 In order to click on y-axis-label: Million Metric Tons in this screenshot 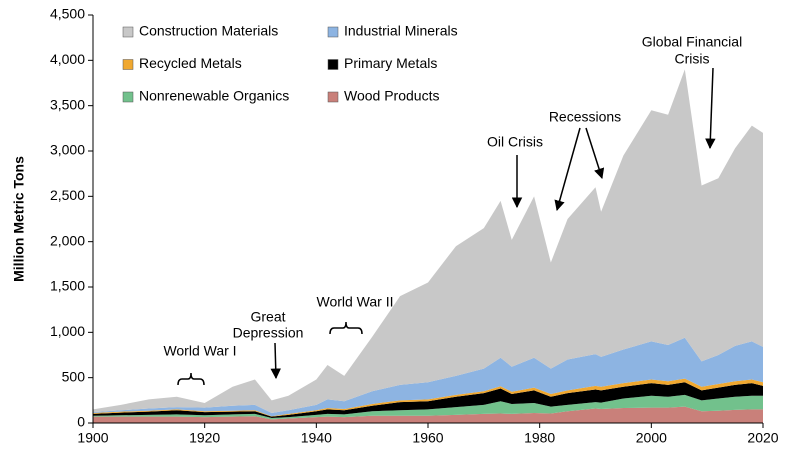, I will do `click(19, 219)`.